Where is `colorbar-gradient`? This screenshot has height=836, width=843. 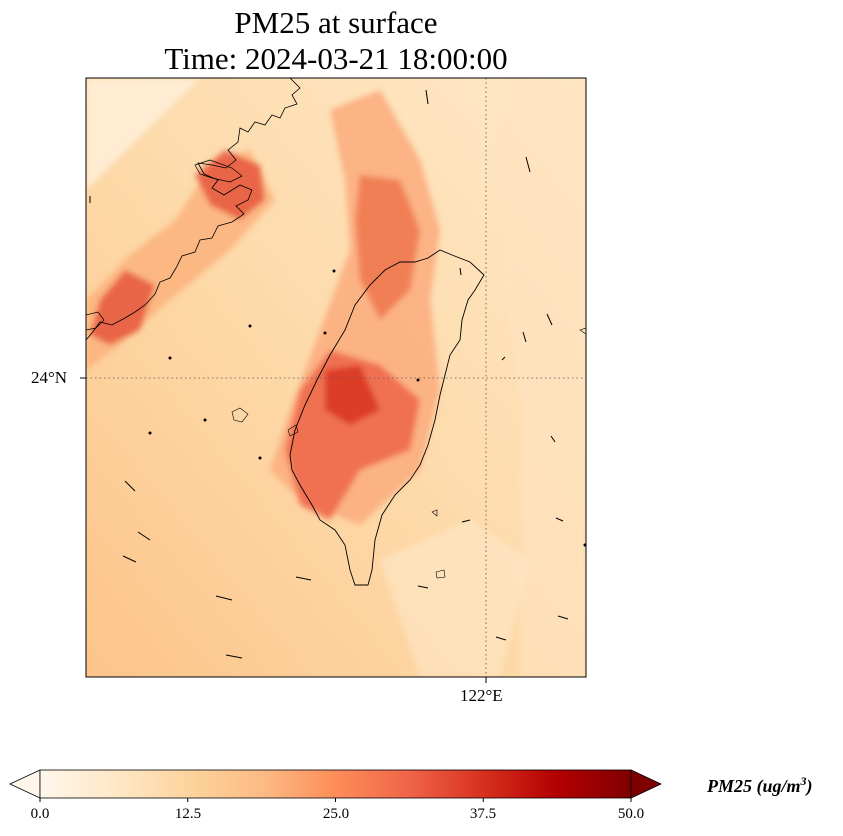
colorbar-gradient is located at coordinates (335, 784).